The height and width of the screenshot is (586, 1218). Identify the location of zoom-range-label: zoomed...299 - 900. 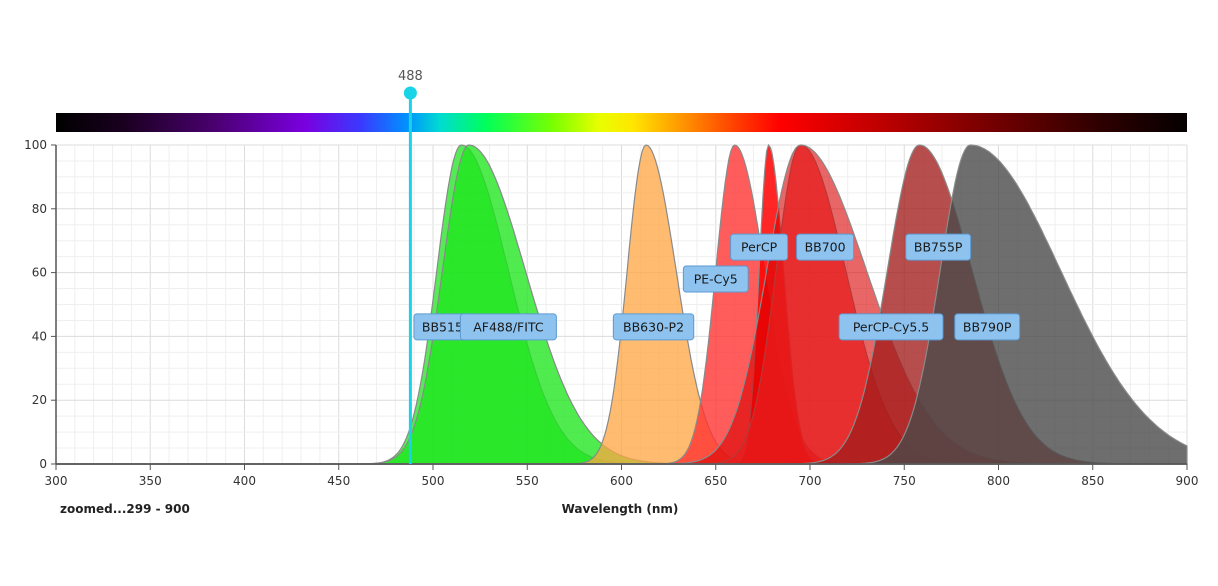
(125, 509).